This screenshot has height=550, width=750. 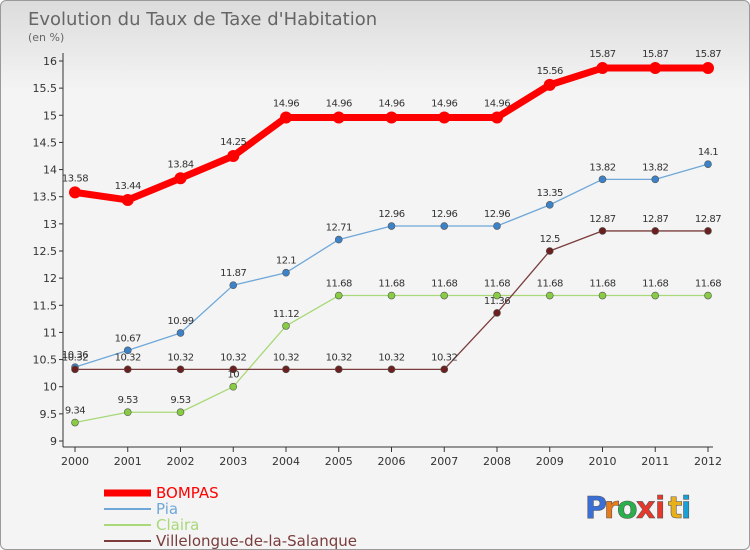 I want to click on data-label: 12.1, so click(x=286, y=261).